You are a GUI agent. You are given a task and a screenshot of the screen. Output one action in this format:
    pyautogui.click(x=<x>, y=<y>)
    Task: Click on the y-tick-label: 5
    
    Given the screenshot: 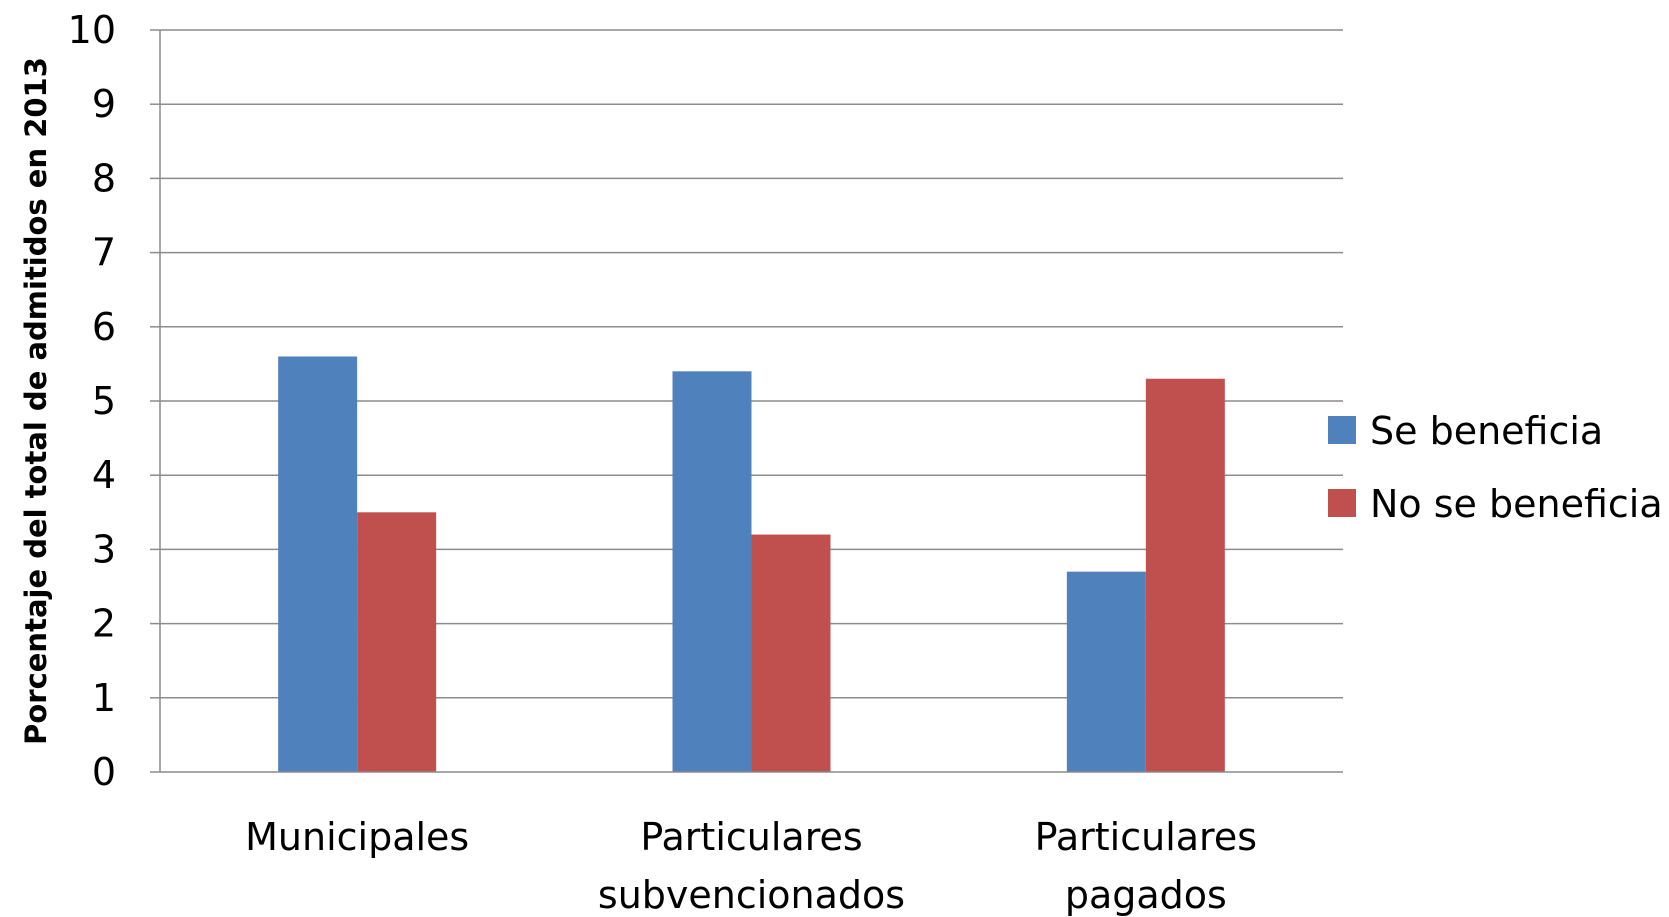 What is the action you would take?
    pyautogui.click(x=104, y=401)
    